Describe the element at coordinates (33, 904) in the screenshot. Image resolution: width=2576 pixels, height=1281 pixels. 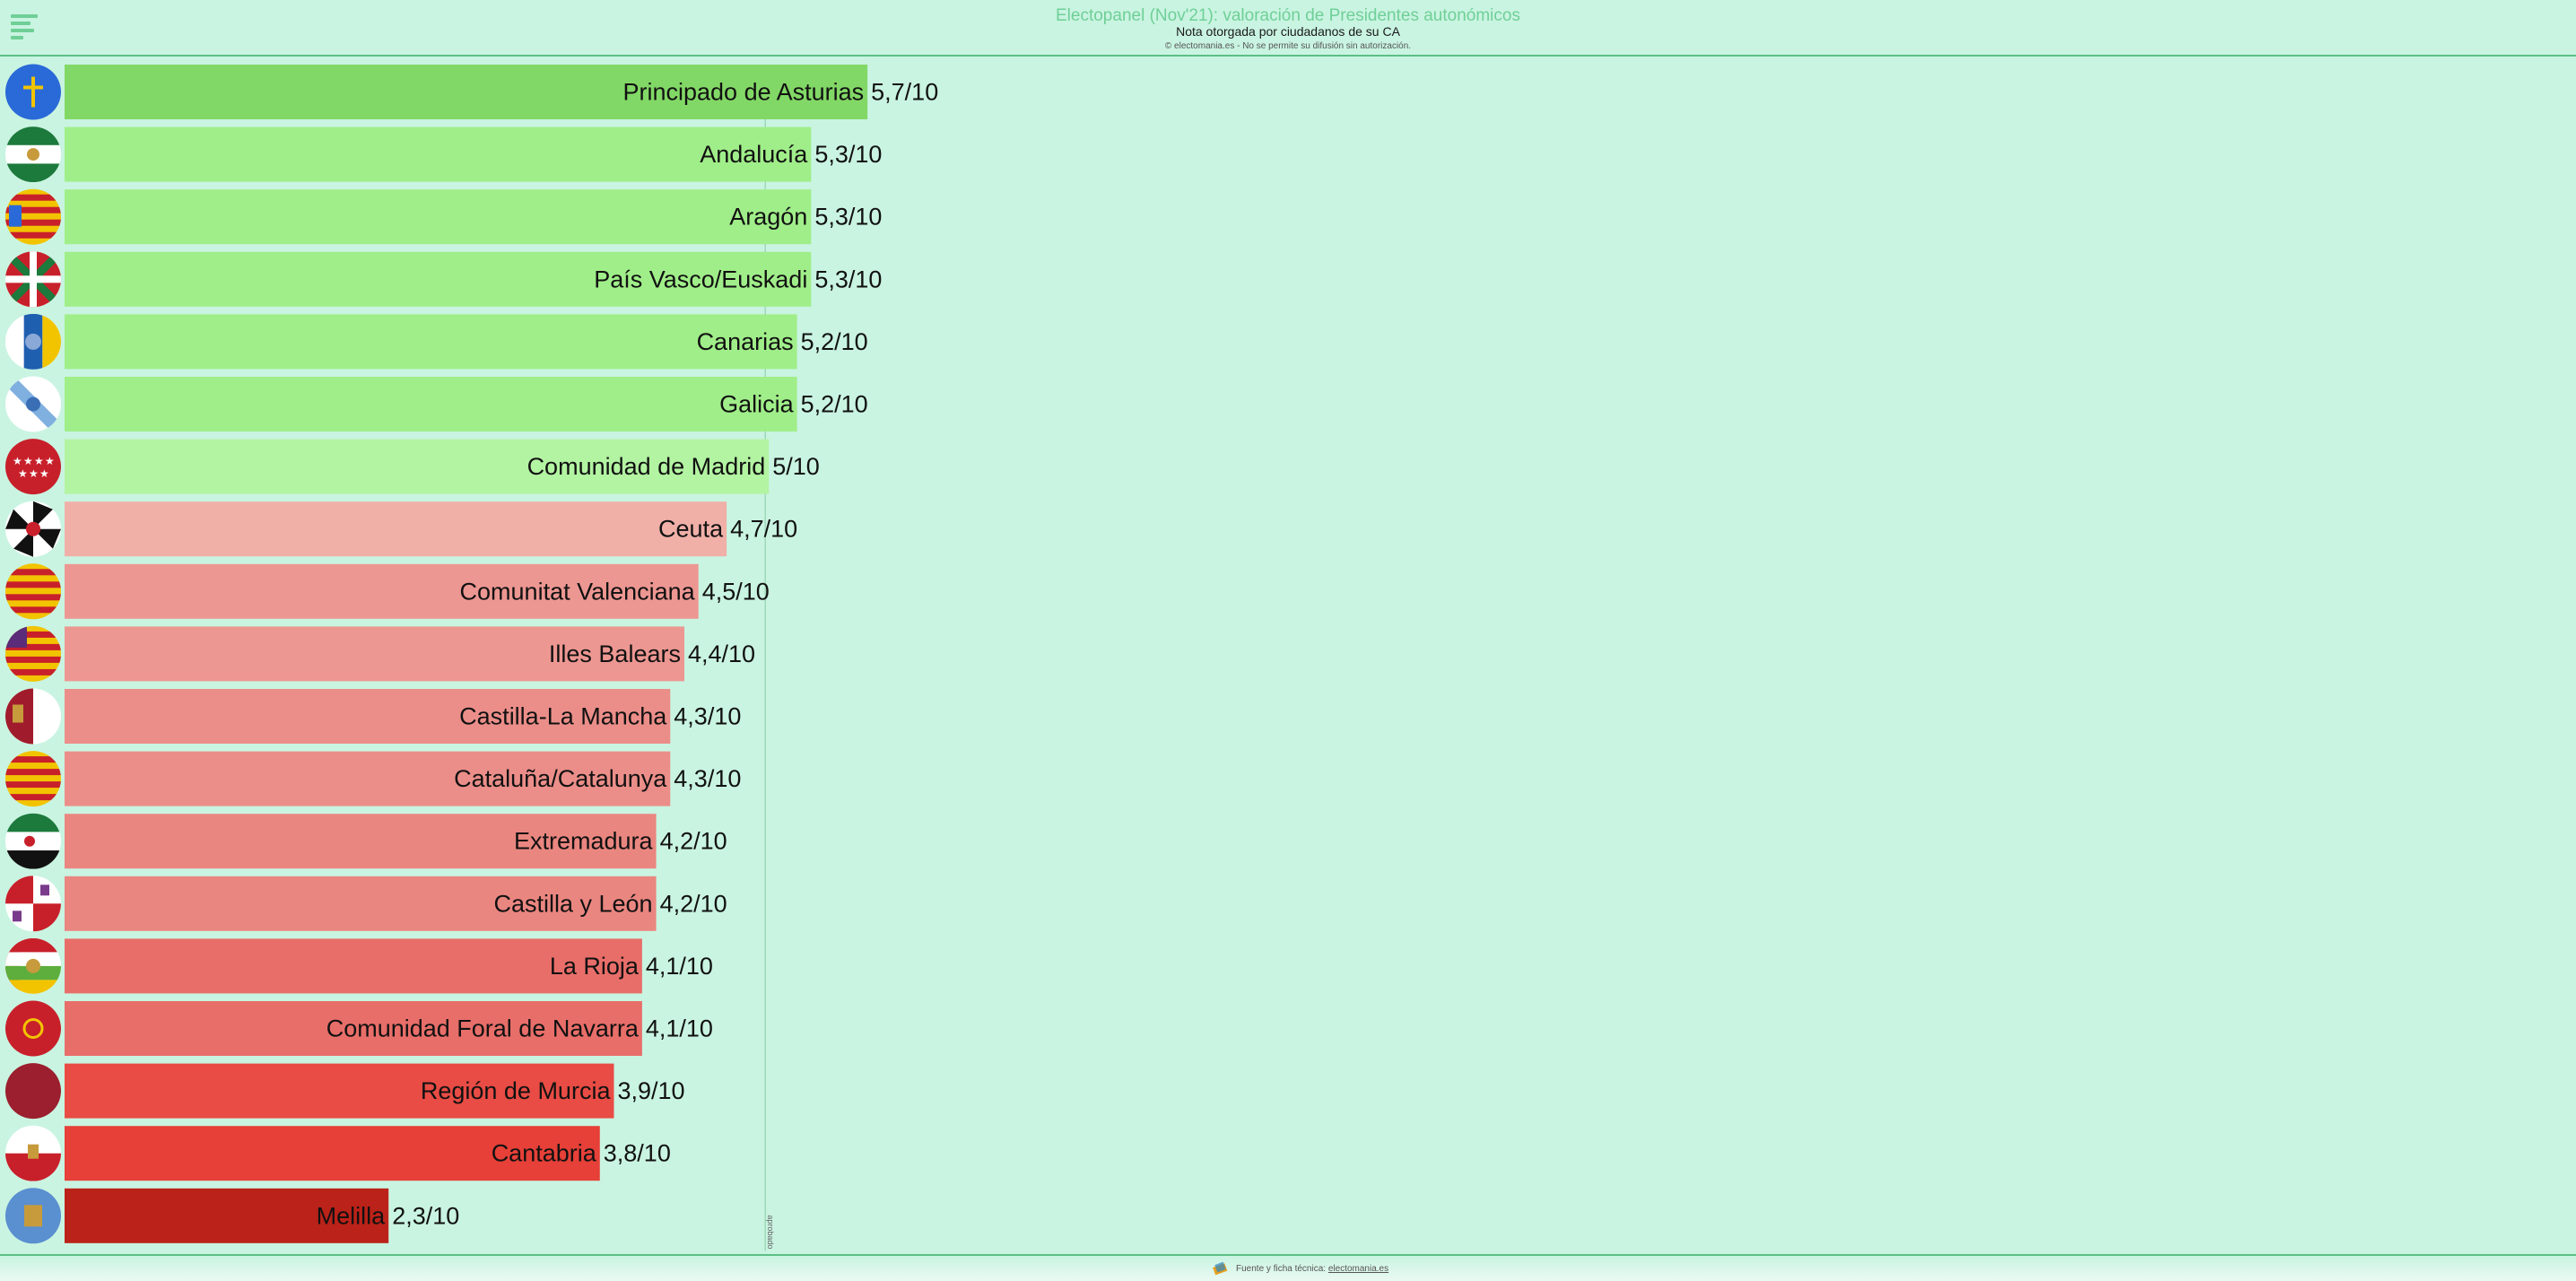
I see `castilla-leon-flag-icon` at that location.